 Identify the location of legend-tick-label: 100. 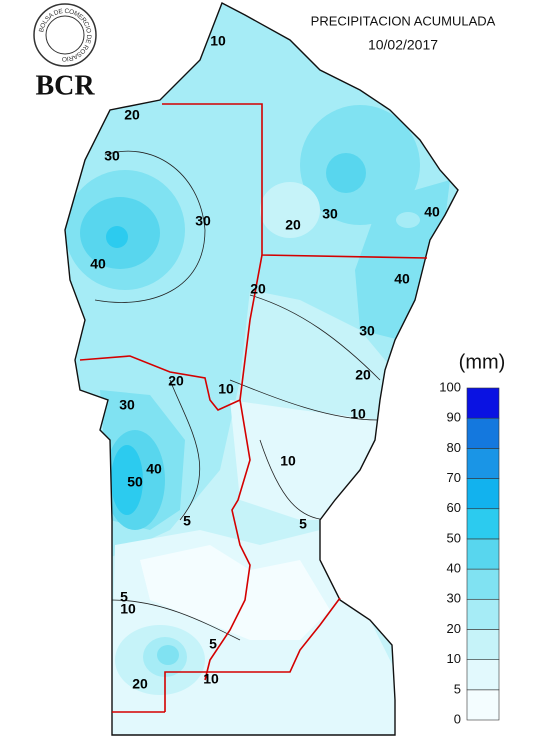
(450, 386).